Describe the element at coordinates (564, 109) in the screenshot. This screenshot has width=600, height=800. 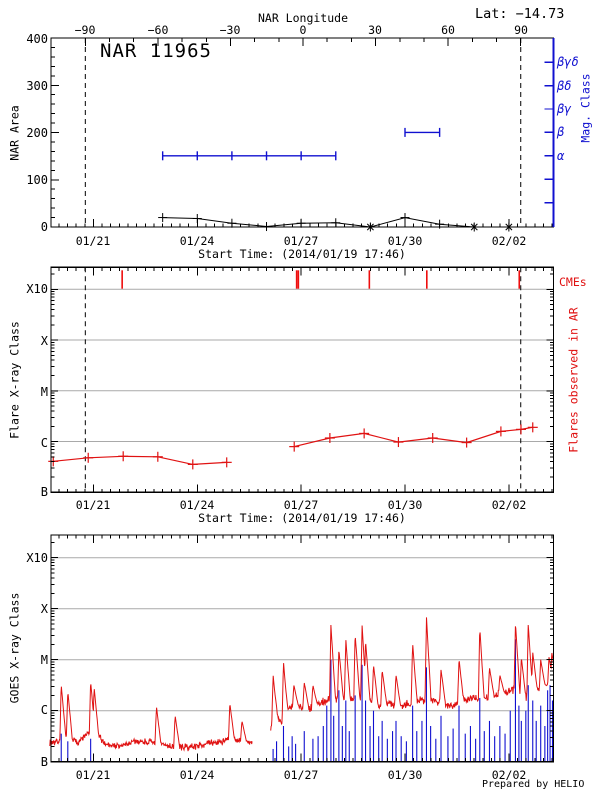
I see `mag-class-tick-label: βγ` at that location.